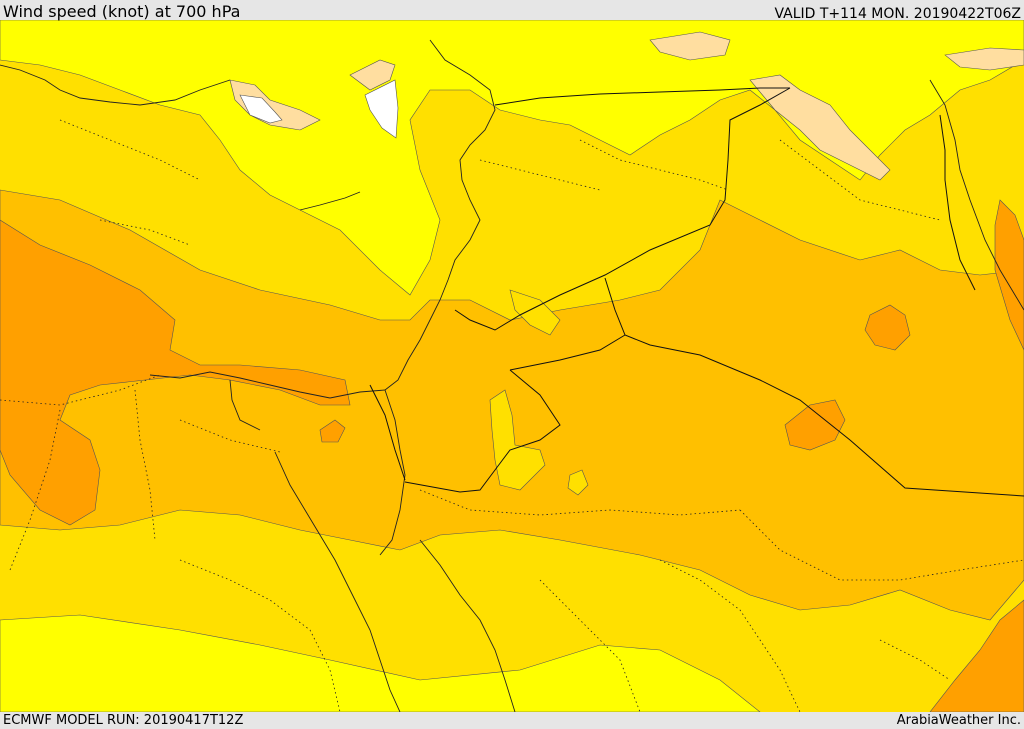  Describe the element at coordinates (820, 127) in the screenshot. I see `wind-band-peach-syria` at that location.